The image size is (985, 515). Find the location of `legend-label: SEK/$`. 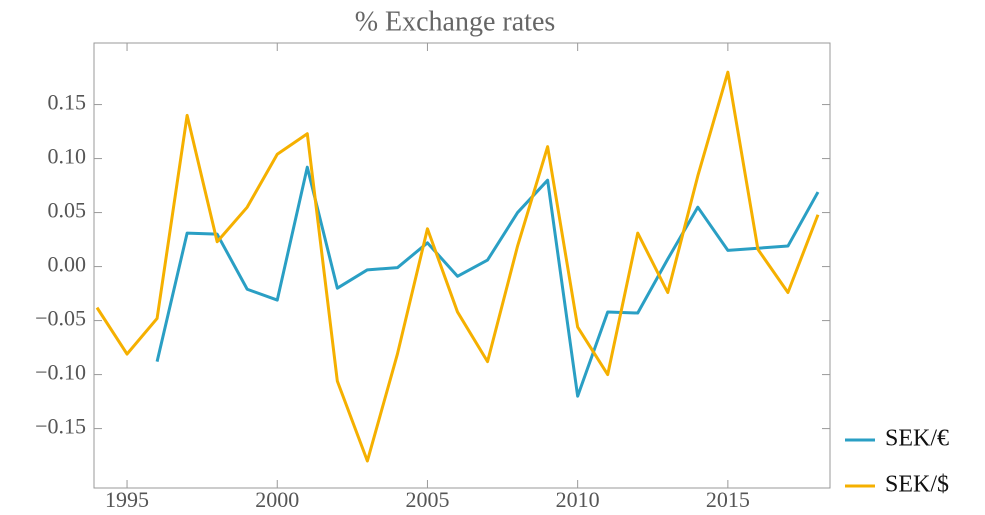

legend-label: SEK/$ is located at coordinates (917, 485).